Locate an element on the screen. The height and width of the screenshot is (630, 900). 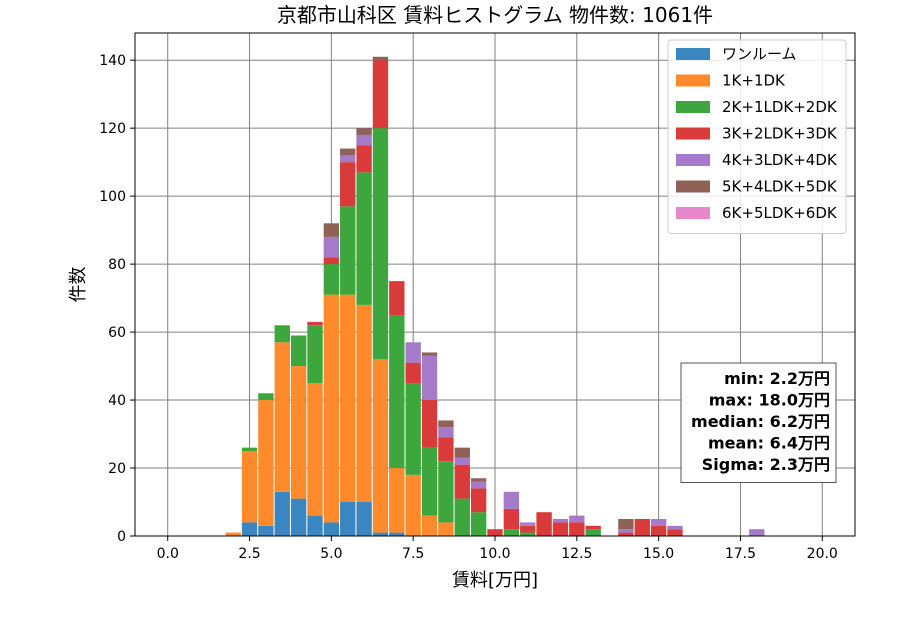
stats-line: median: 6.2万円 is located at coordinates (760, 421).